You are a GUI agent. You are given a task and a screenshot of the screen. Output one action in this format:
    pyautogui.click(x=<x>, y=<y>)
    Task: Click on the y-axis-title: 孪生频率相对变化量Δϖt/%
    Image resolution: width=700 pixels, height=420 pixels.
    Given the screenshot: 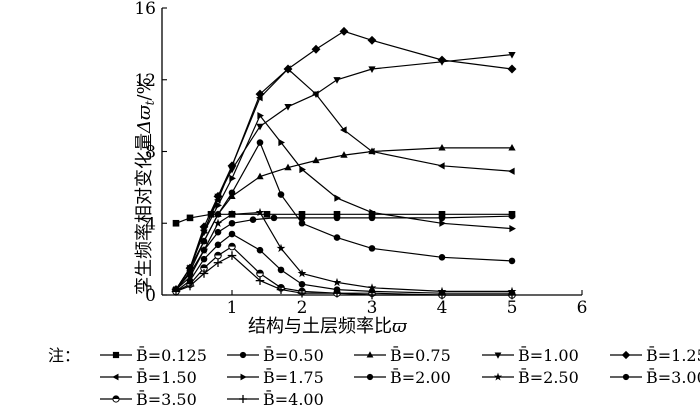 What is the action you would take?
    pyautogui.click(x=145, y=186)
    